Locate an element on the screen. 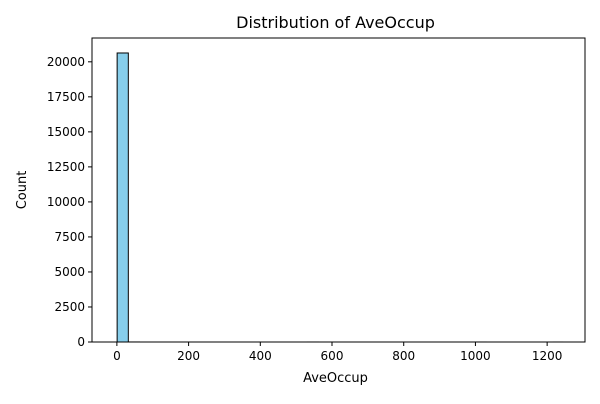 Image resolution: width=600 pixels, height=404 pixels. x-axis-label: AveOccup is located at coordinates (335, 378).